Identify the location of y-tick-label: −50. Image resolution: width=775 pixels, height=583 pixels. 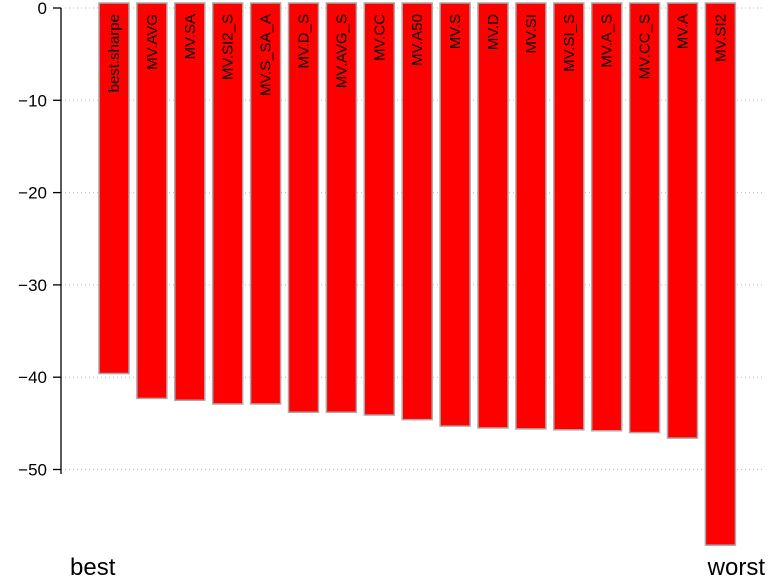
(32, 470).